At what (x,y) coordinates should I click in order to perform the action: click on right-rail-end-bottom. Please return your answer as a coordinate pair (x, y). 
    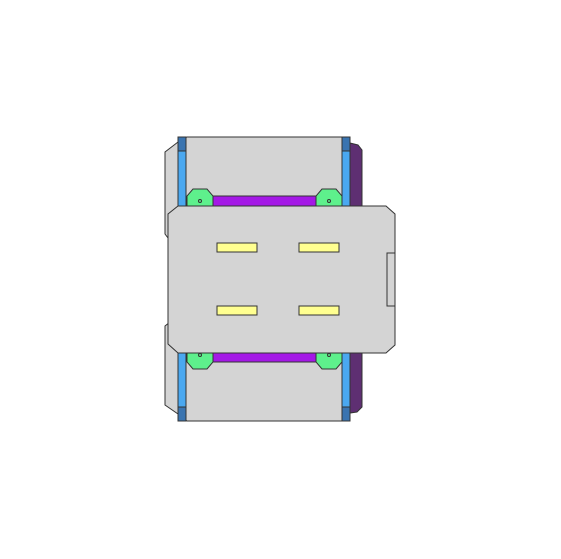
    Looking at the image, I should click on (346, 414).